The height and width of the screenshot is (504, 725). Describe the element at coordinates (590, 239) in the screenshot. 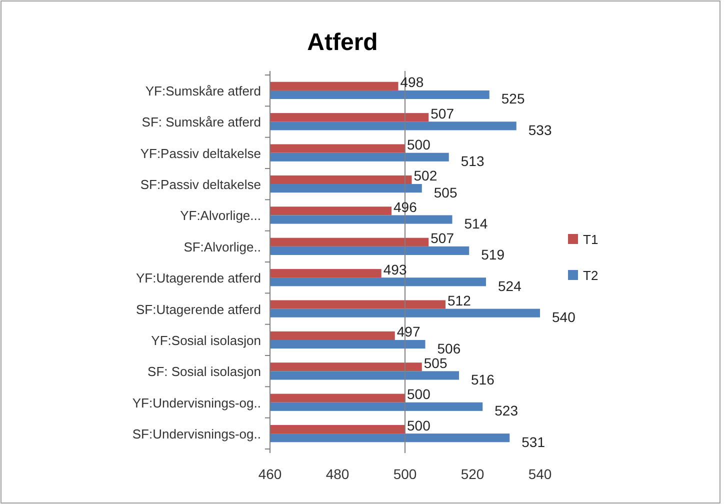

I see `legend-label: T1` at that location.